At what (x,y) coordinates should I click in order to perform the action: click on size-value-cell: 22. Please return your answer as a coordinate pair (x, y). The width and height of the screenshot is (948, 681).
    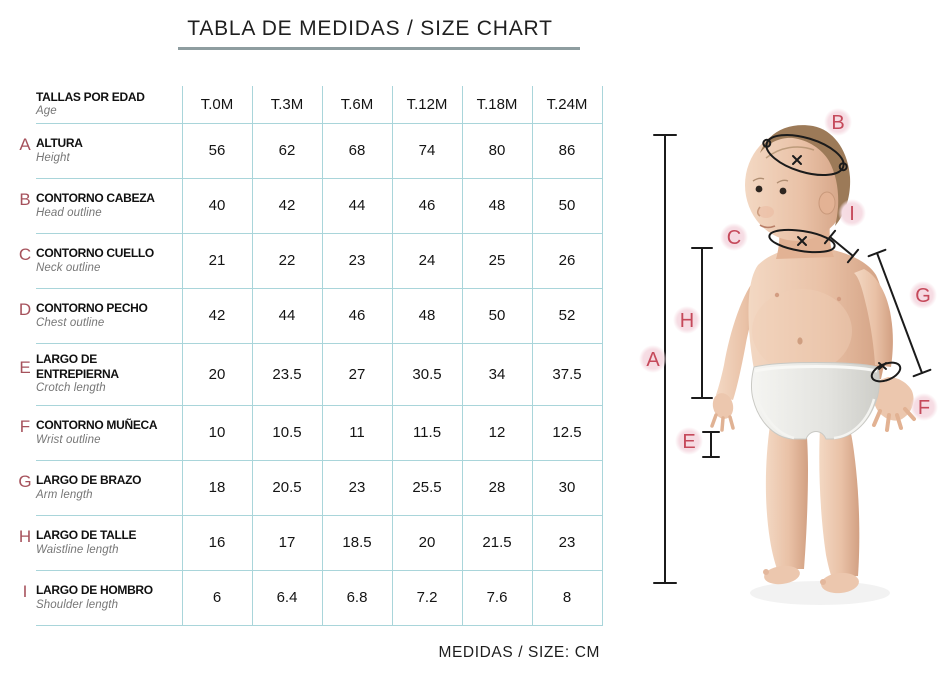
    Looking at the image, I should click on (287, 261).